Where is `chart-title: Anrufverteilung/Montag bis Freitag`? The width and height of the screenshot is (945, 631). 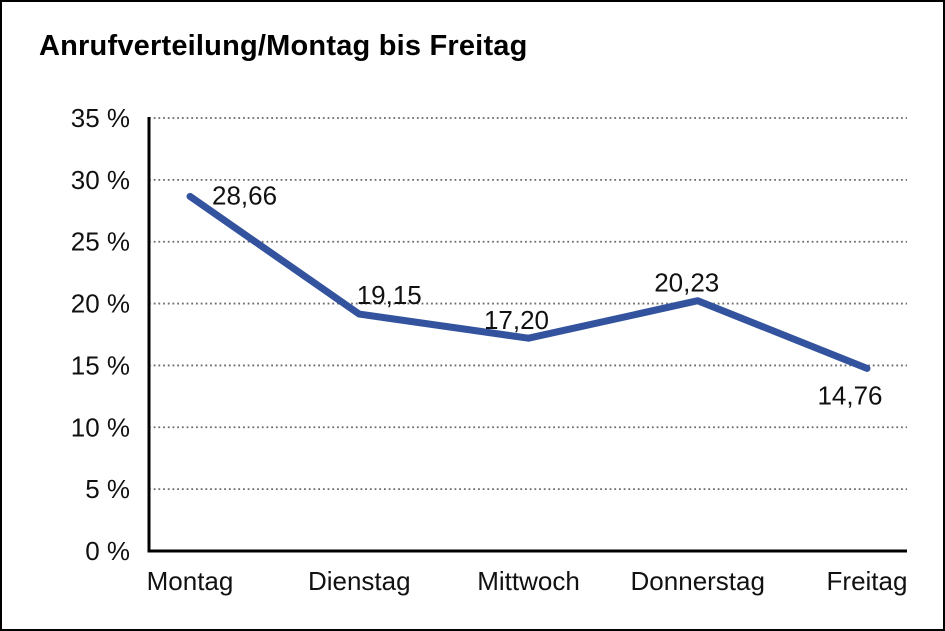 chart-title: Anrufverteilung/Montag bis Freitag is located at coordinates (283, 46).